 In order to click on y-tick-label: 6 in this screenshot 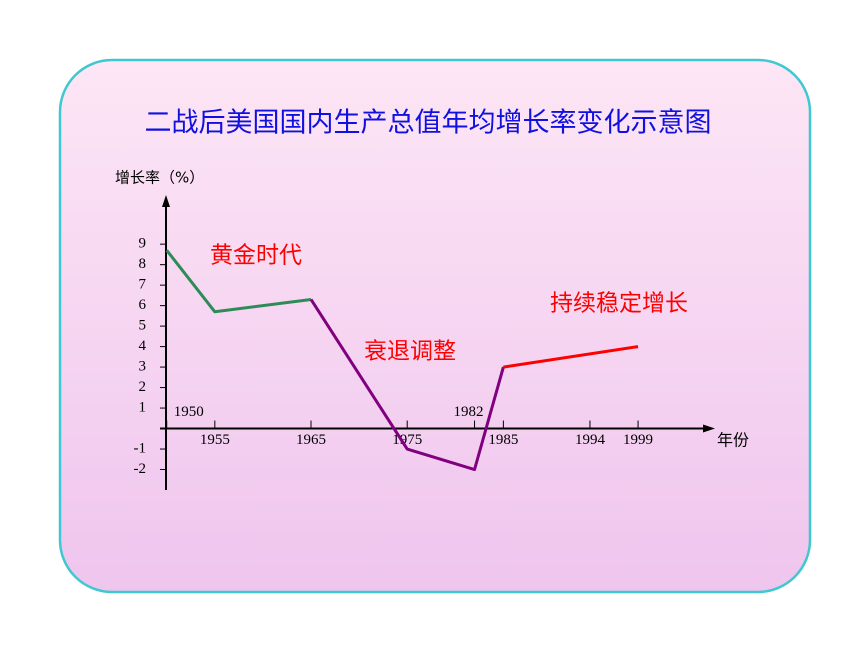, I will do `click(143, 305)`.